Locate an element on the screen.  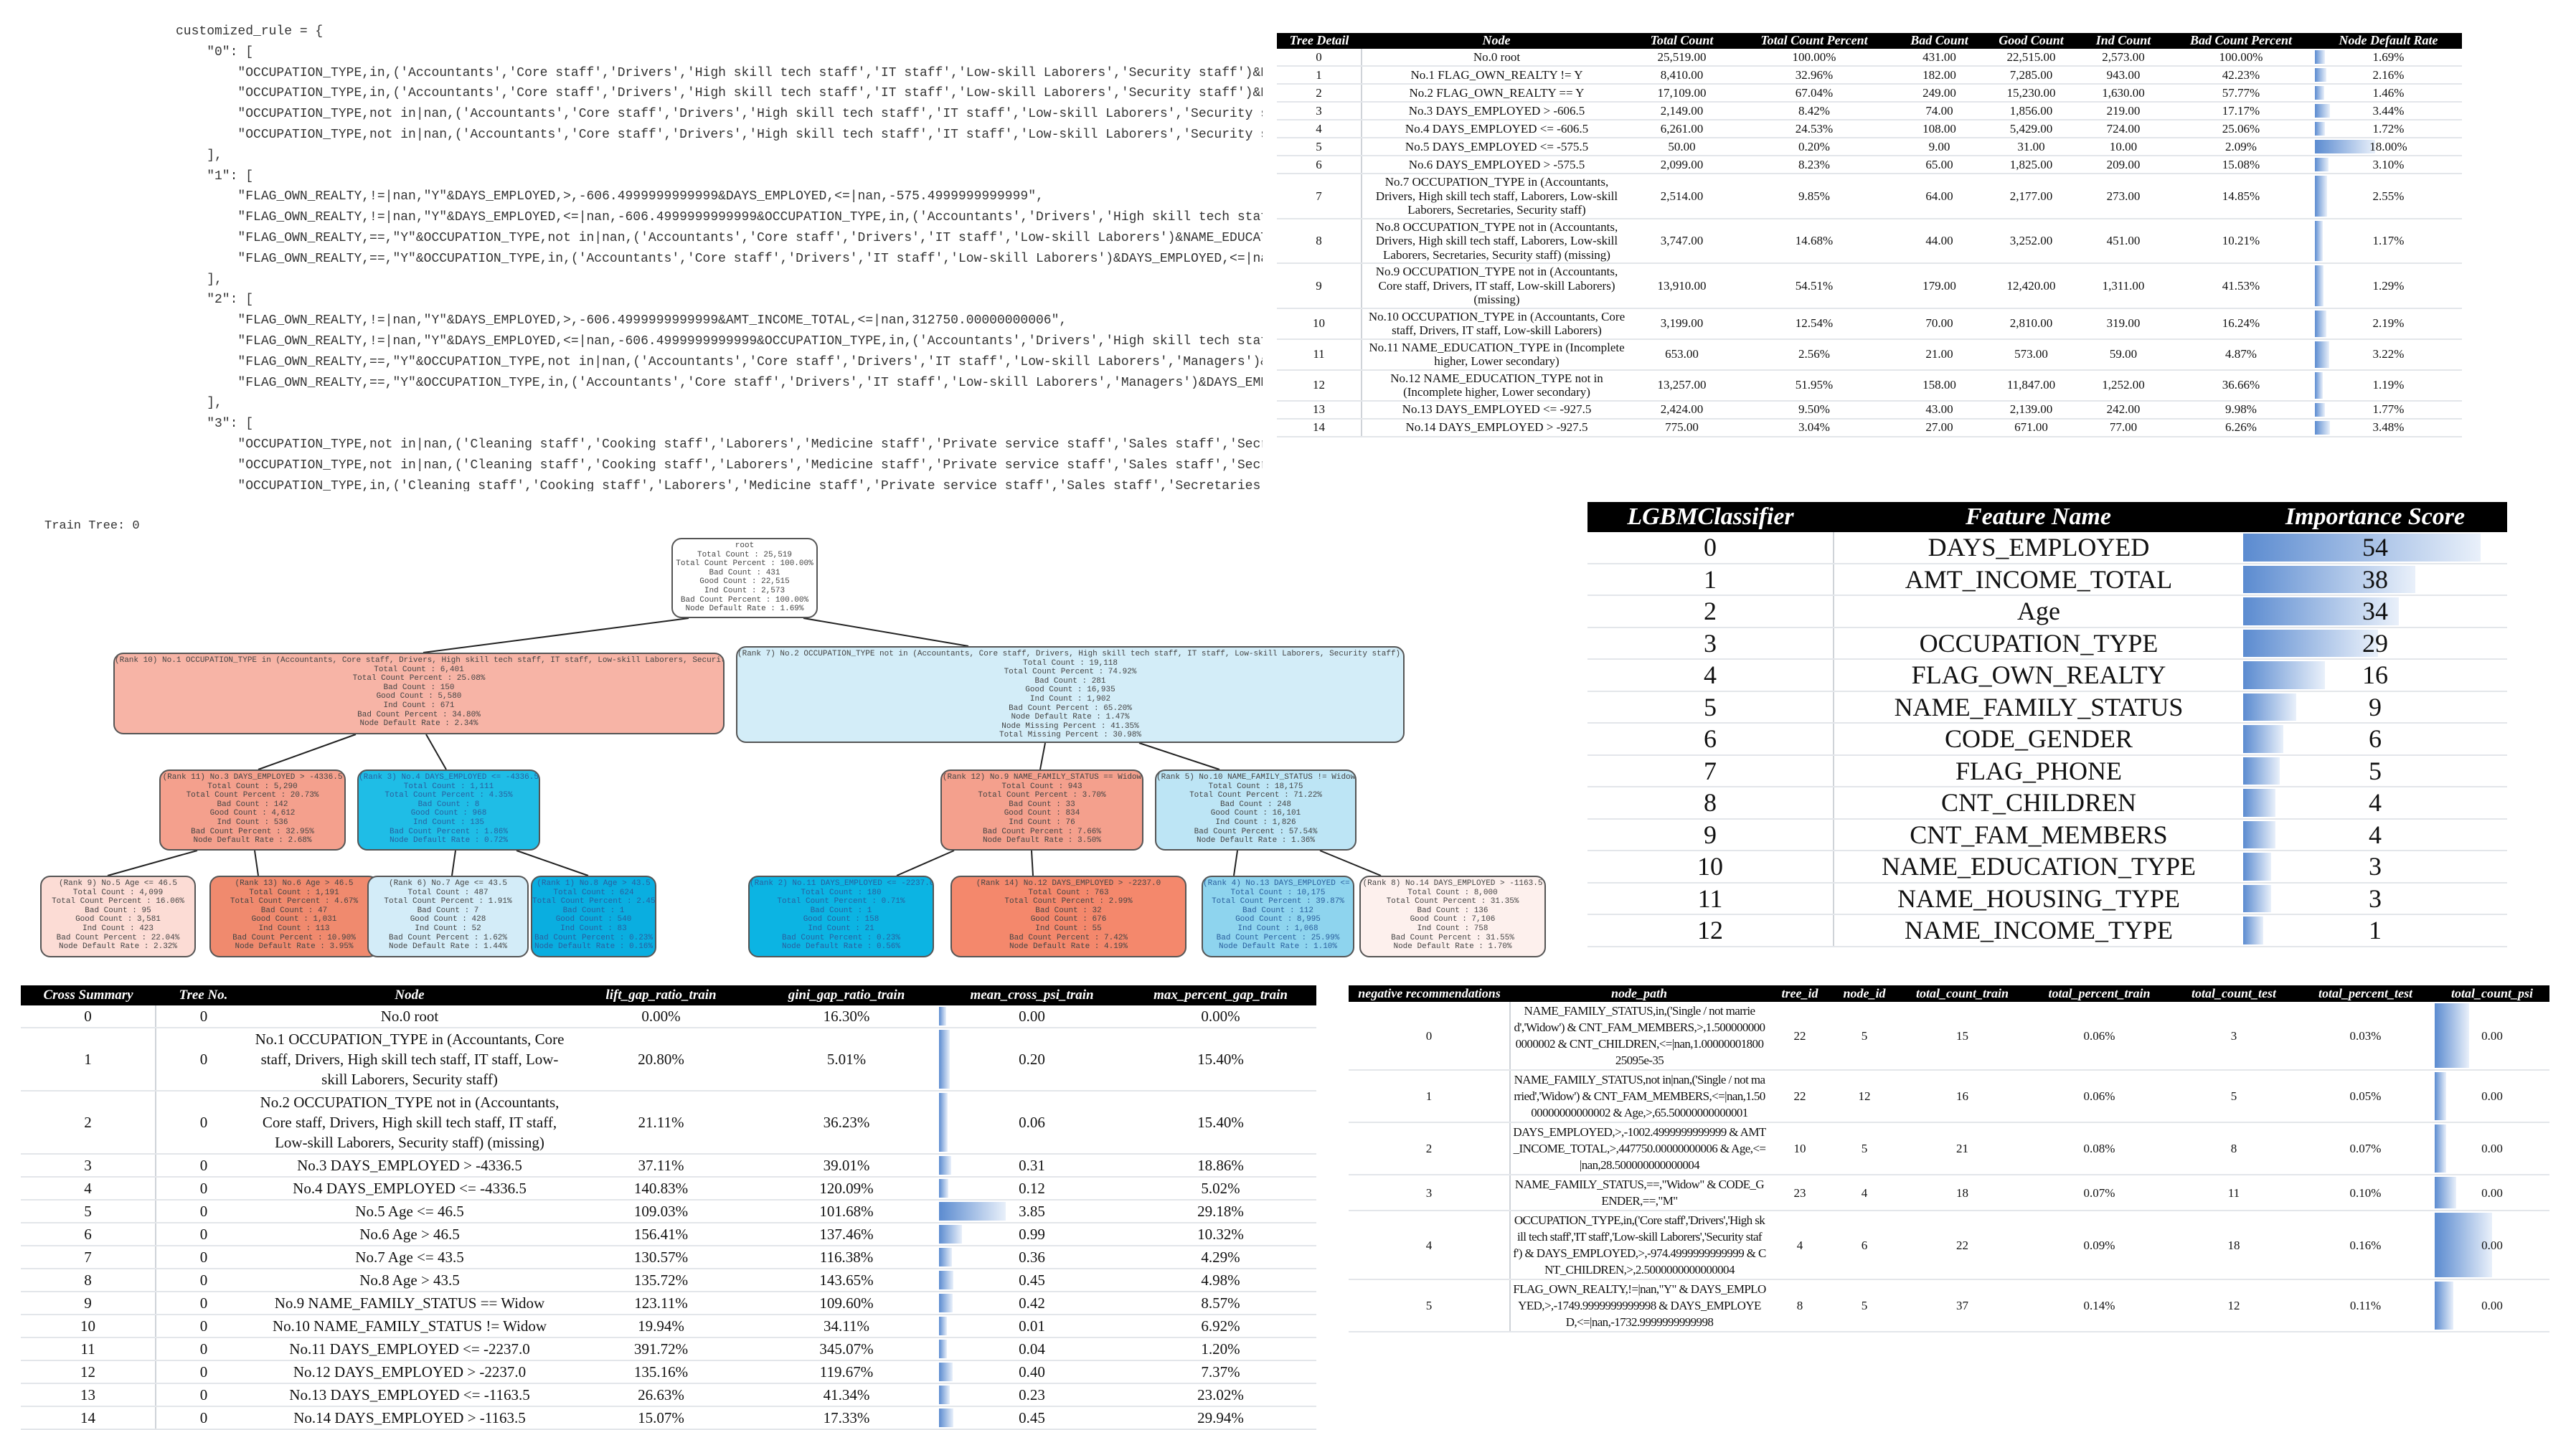
cell-value: 0.01 is located at coordinates (1032, 1326).